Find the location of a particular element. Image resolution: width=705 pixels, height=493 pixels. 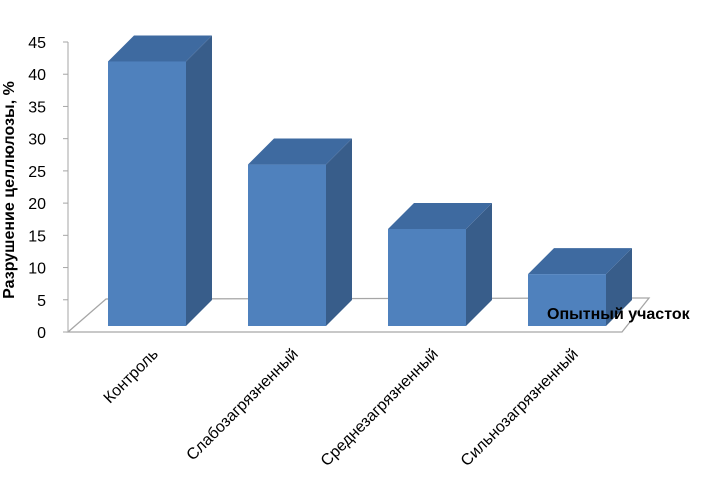

x-category-label: Слабозагрязненный is located at coordinates (243, 405).